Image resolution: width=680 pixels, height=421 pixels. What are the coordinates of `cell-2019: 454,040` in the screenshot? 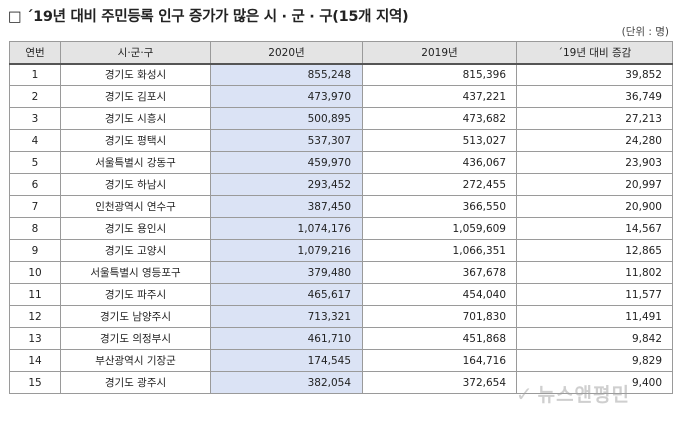 It's located at (439, 294).